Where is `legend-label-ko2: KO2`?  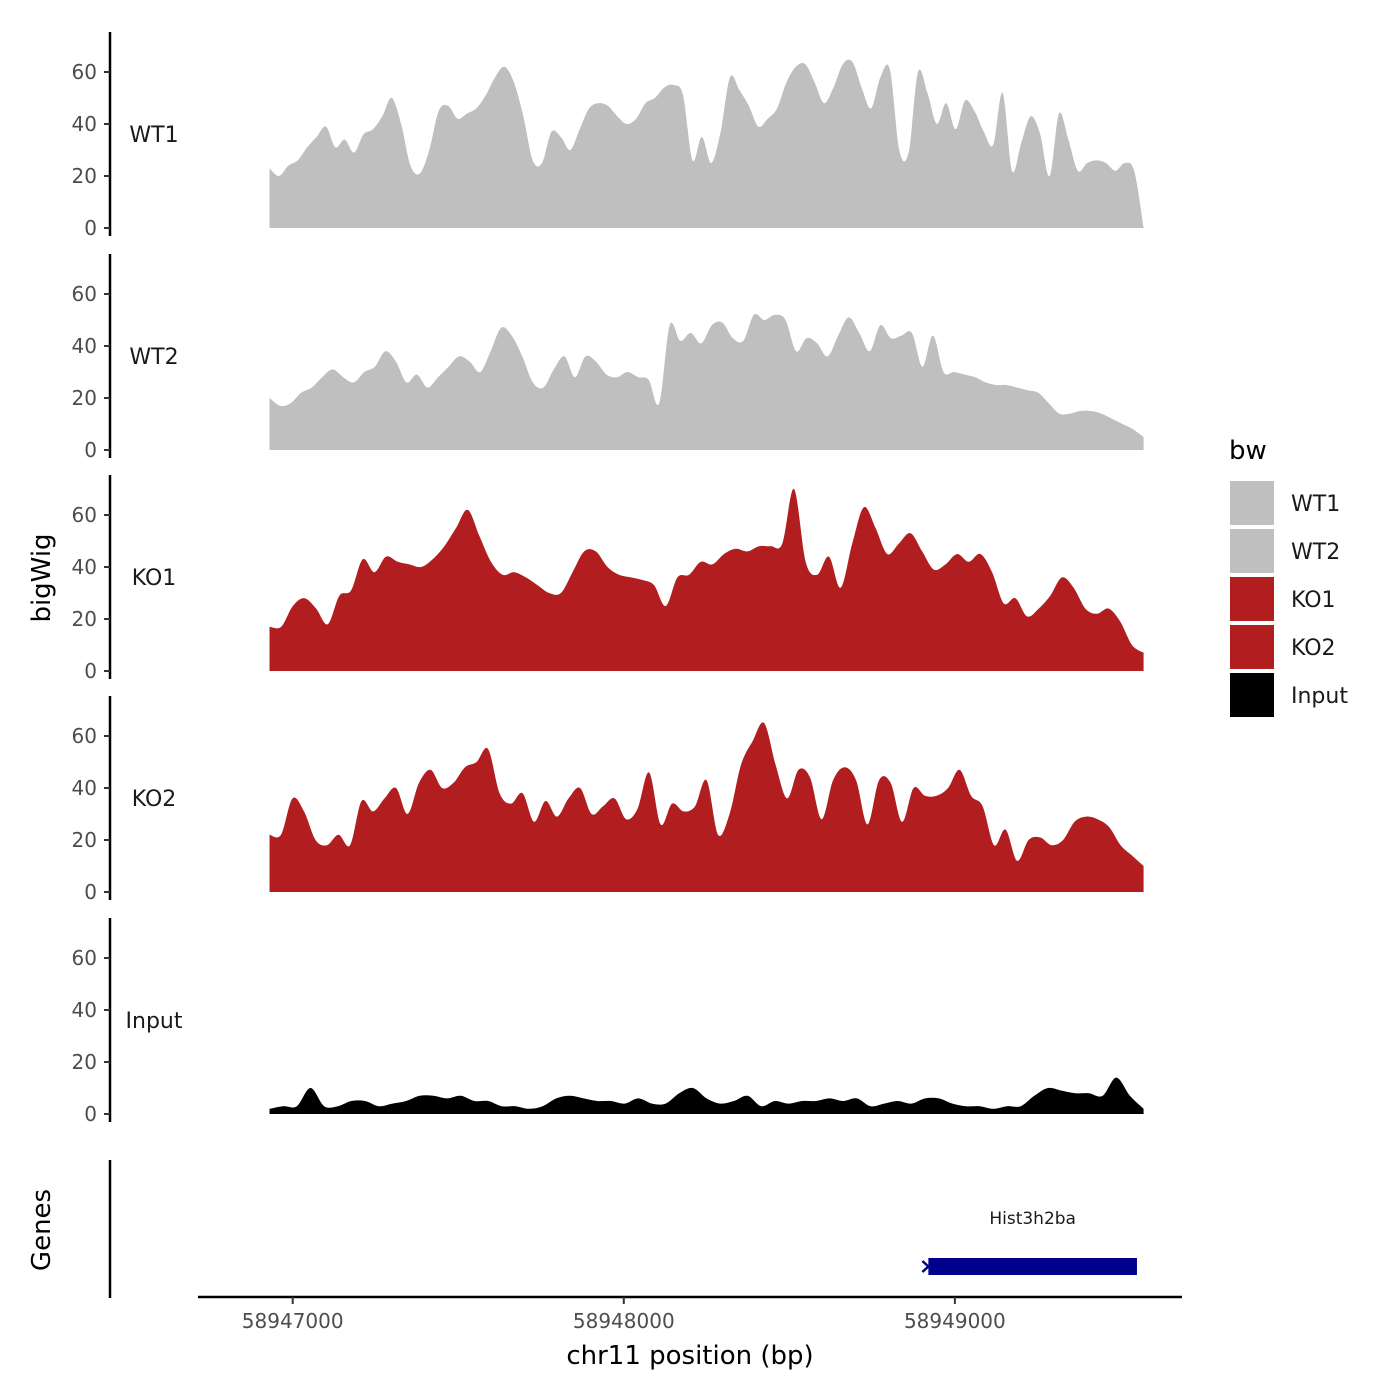 legend-label-ko2: KO2 is located at coordinates (1313, 648).